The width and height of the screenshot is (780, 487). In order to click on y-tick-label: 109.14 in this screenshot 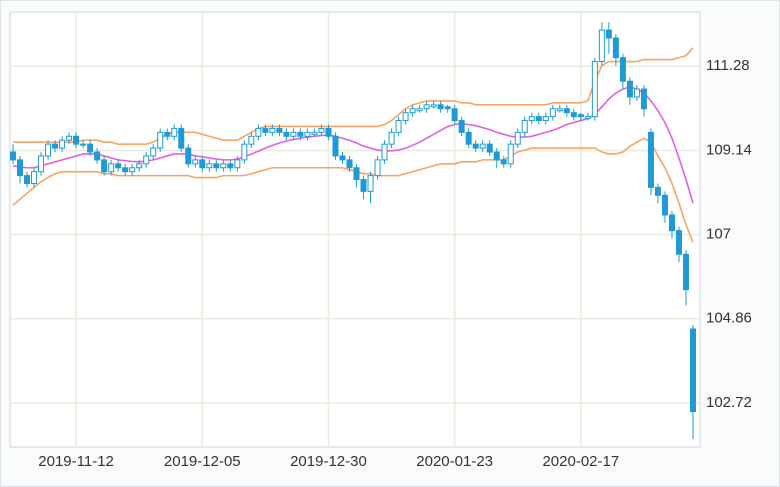, I will do `click(729, 149)`.